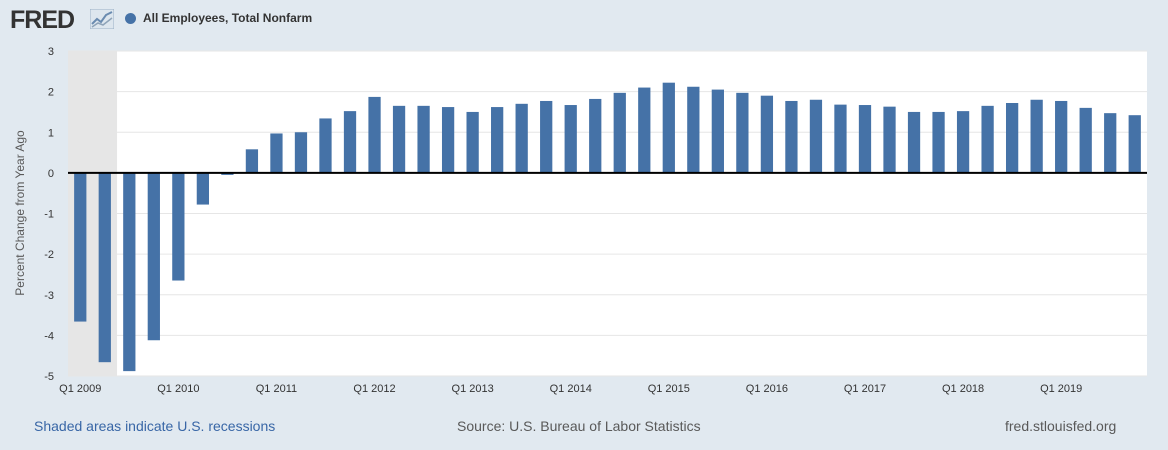 Image resolution: width=1168 pixels, height=450 pixels. What do you see at coordinates (20, 213) in the screenshot?
I see `y-axis-title: Percent Change from Year Ago` at bounding box center [20, 213].